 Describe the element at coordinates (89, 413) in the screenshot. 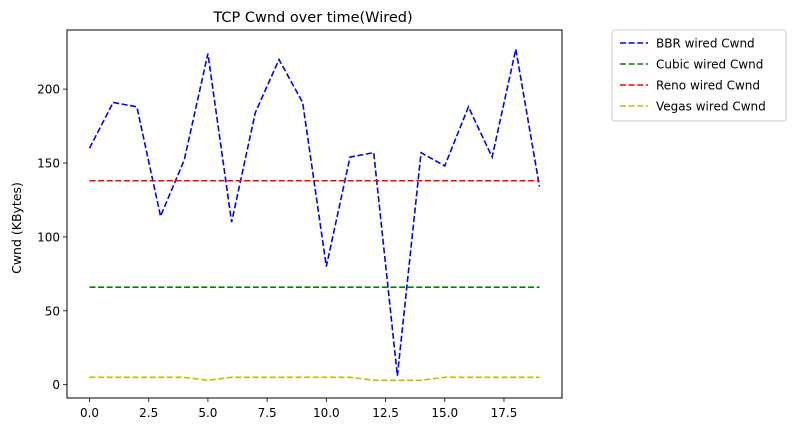

I see `x-tick-label: 0.0` at that location.